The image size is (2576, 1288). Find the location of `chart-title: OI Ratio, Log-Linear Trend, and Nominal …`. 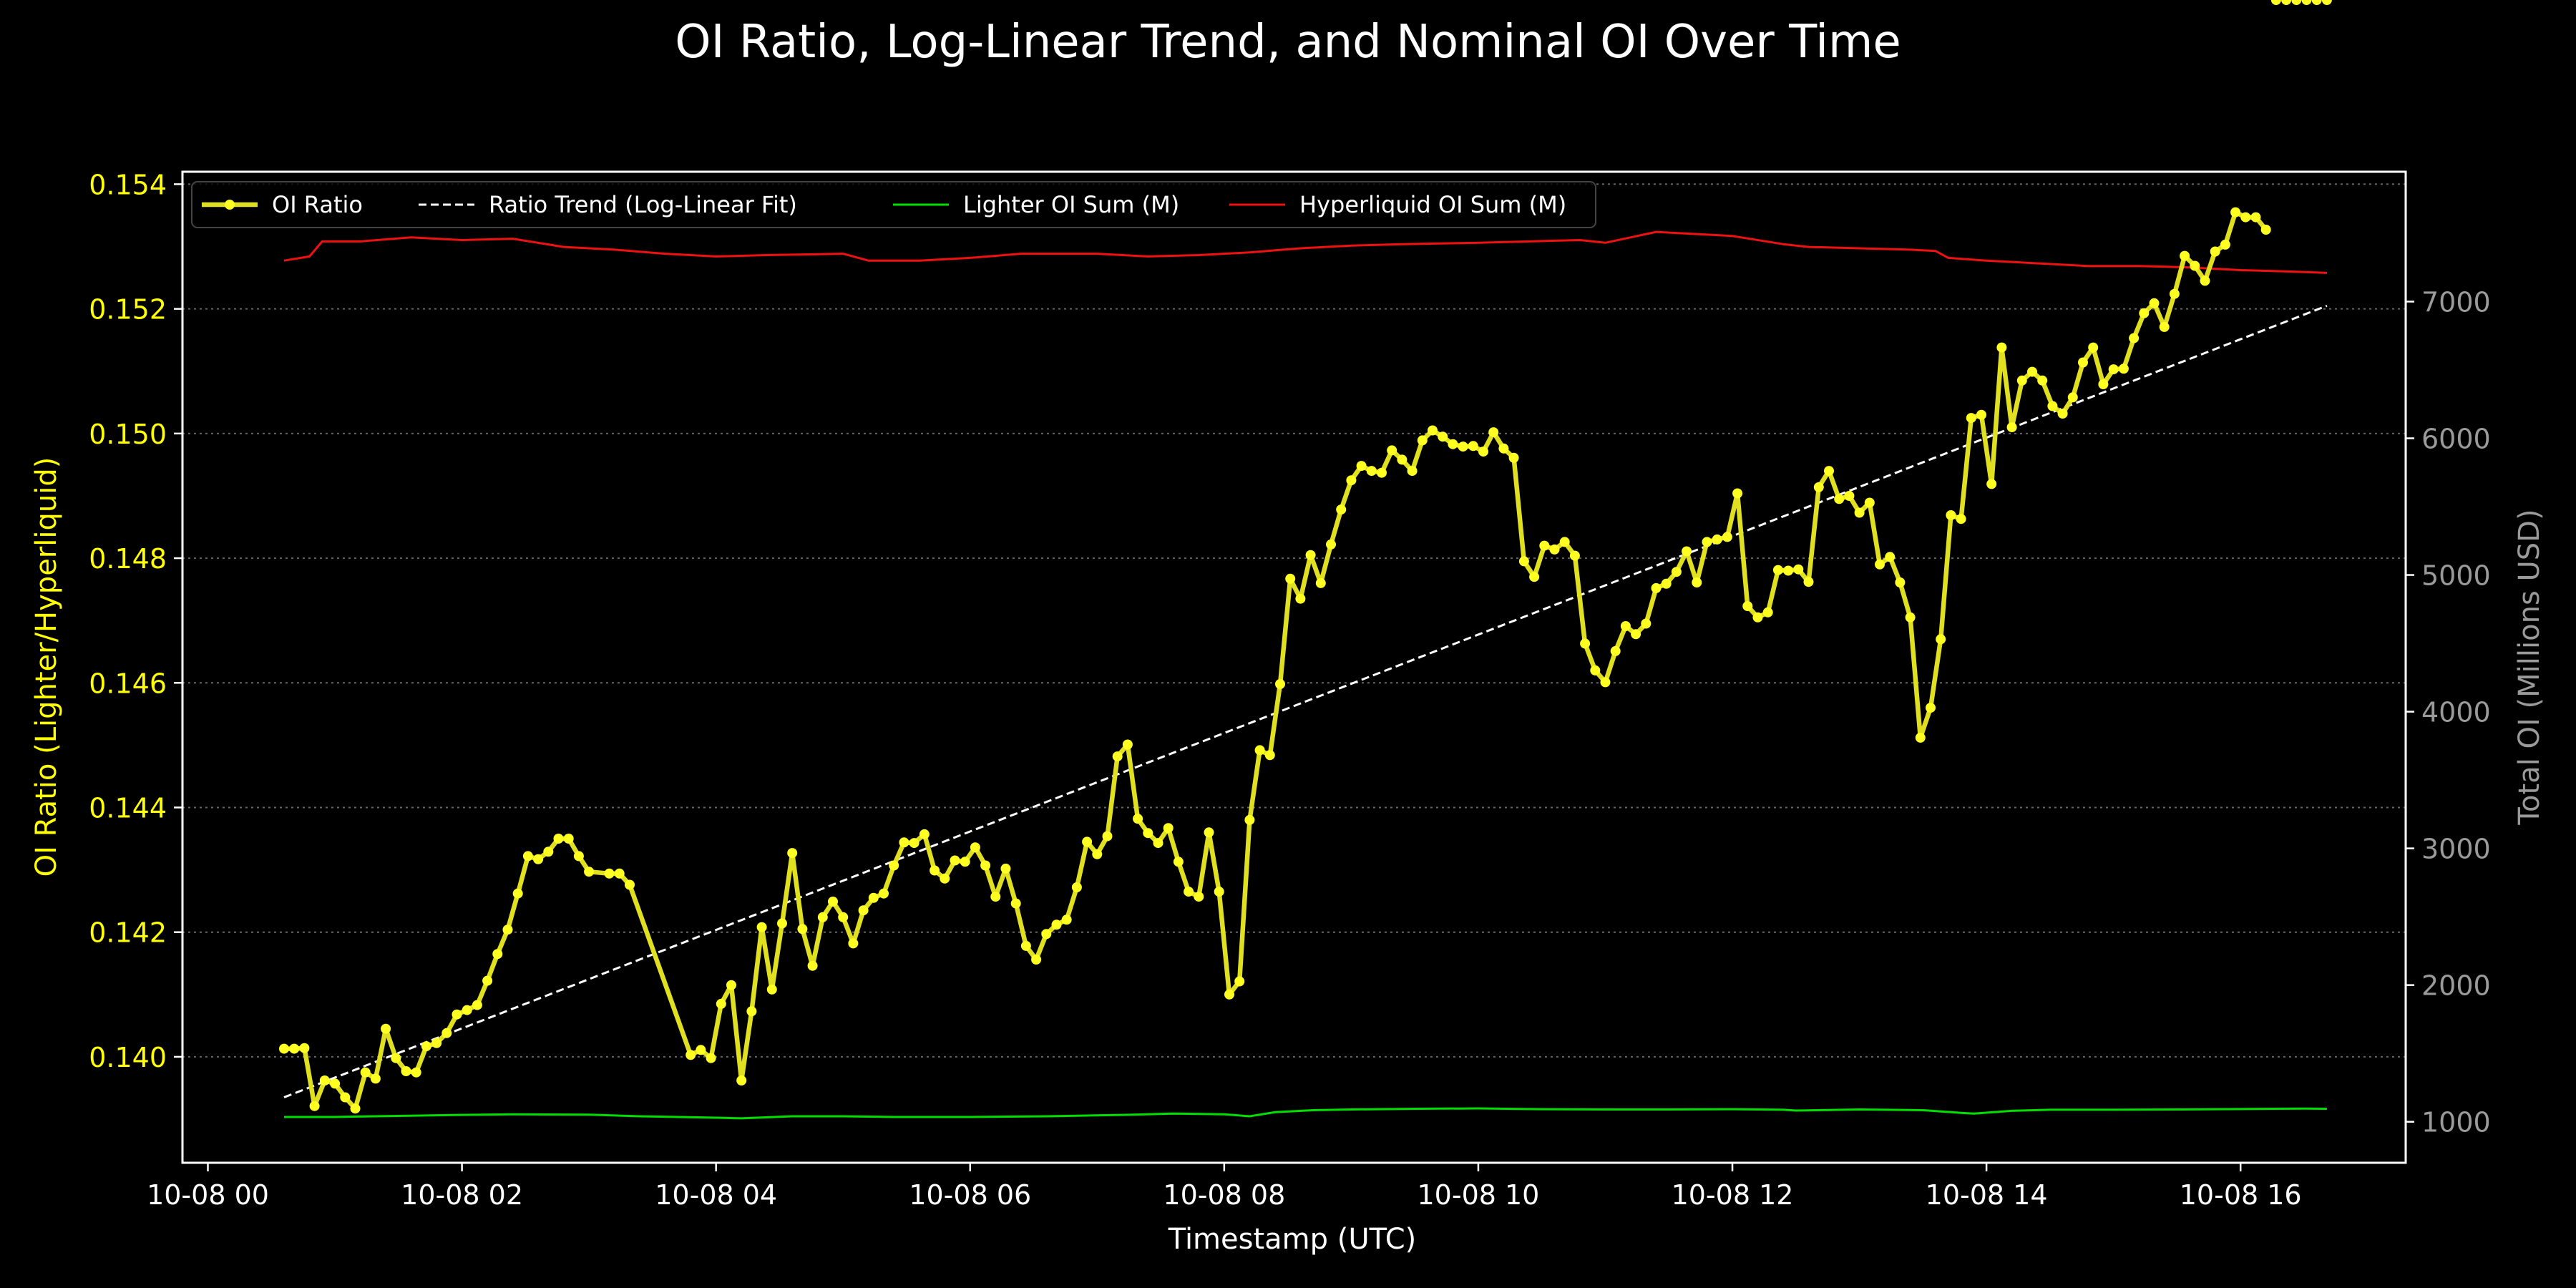

chart-title: OI Ratio, Log-Linear Trend, and Nominal … is located at coordinates (1288, 42).